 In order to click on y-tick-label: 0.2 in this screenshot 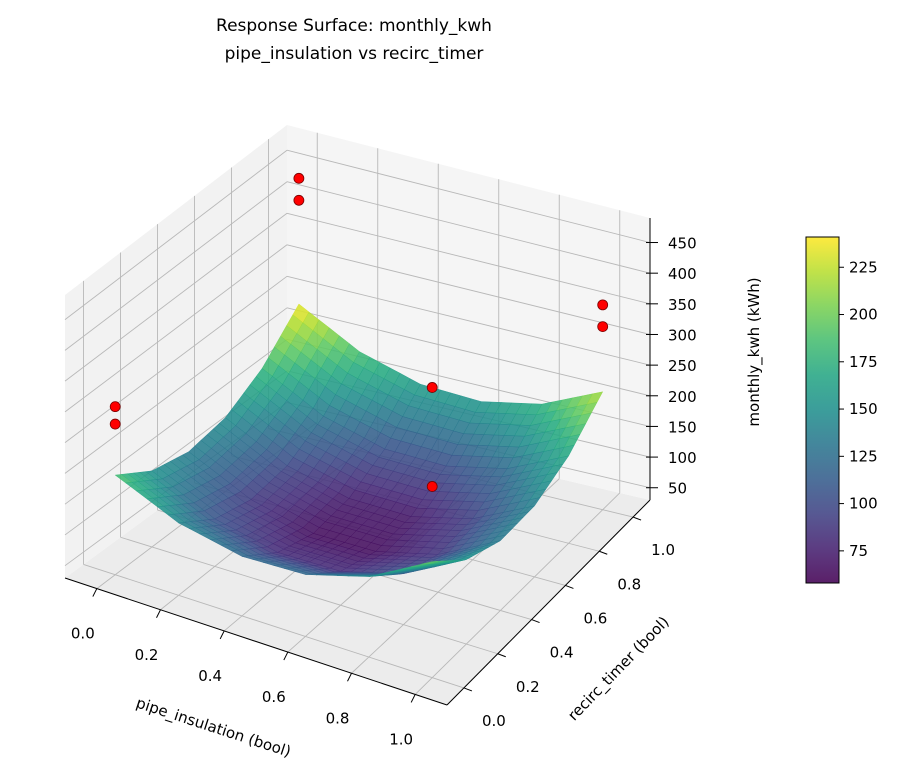, I will do `click(528, 687)`.